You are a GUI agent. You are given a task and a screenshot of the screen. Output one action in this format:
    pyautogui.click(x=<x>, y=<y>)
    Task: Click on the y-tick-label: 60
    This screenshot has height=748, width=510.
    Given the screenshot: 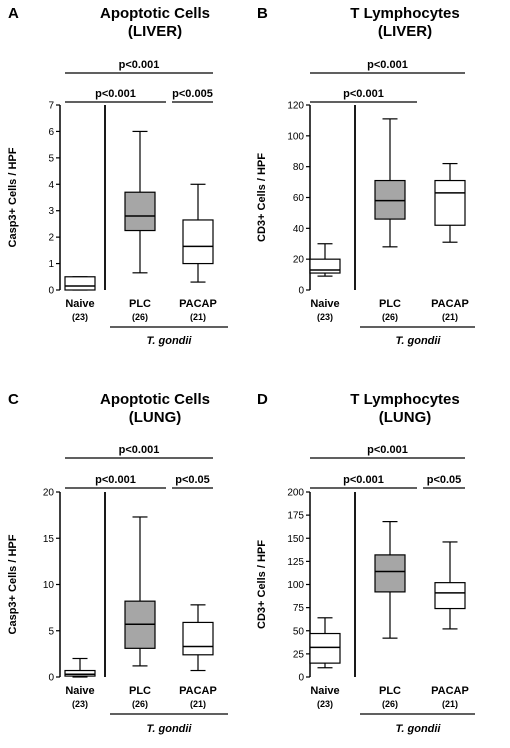 What is the action you would take?
    pyautogui.click(x=299, y=198)
    